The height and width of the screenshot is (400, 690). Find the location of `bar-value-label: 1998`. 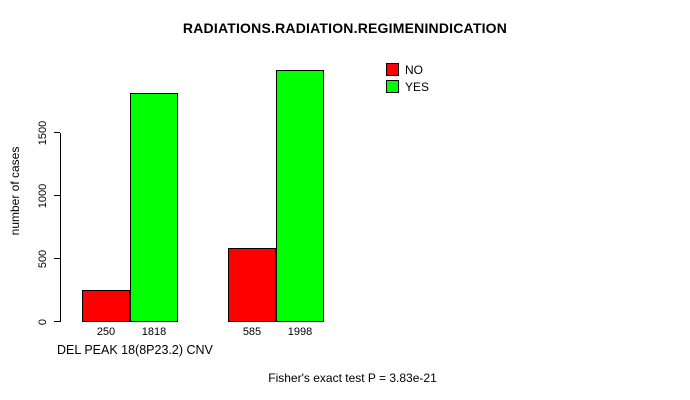

bar-value-label: 1998 is located at coordinates (300, 332).